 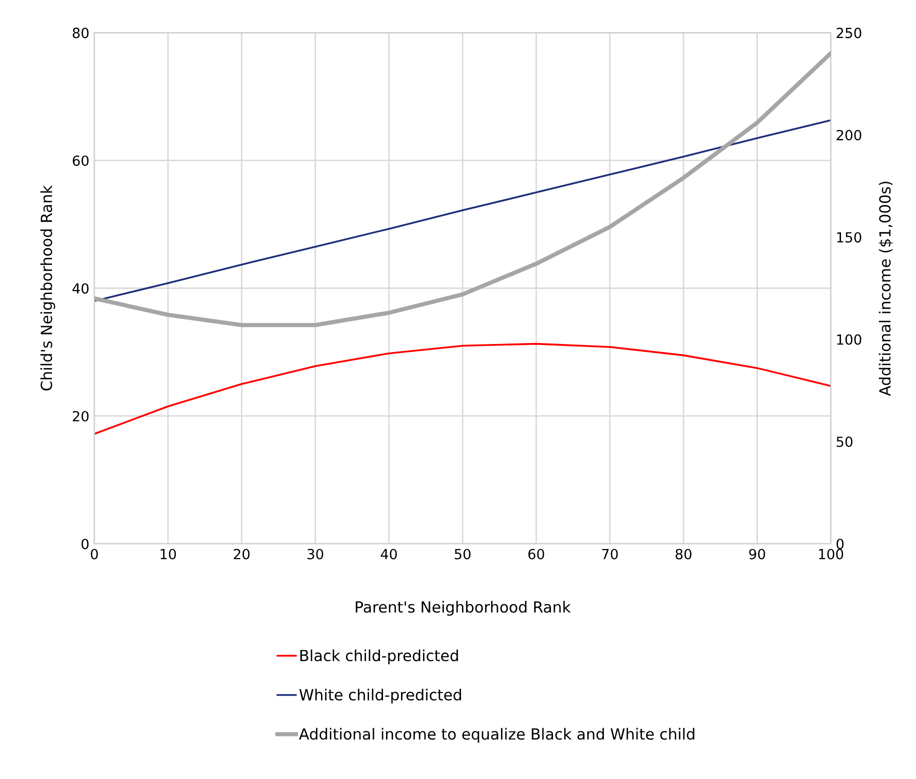 I want to click on y2-tick-label: 250, so click(x=849, y=33).